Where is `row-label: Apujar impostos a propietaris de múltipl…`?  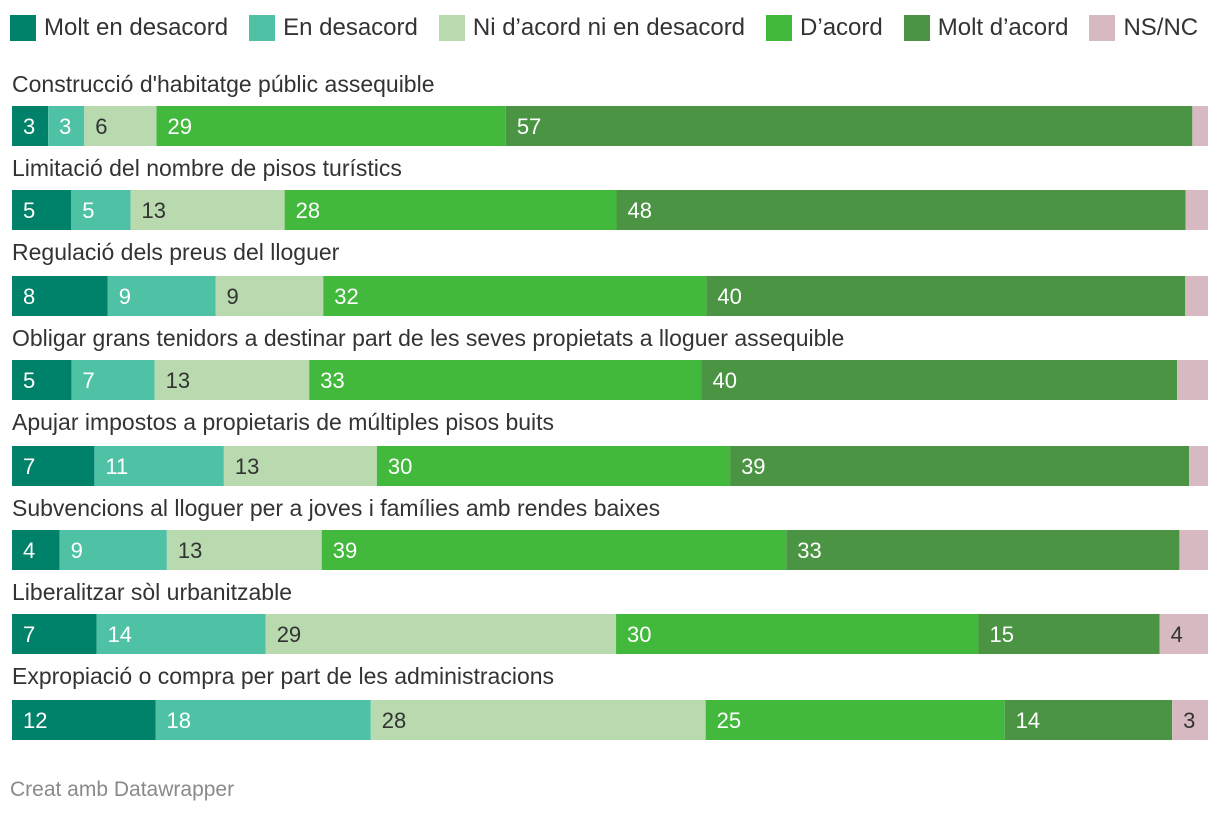
row-label: Apujar impostos a propietaris de múltipl… is located at coordinates (283, 422).